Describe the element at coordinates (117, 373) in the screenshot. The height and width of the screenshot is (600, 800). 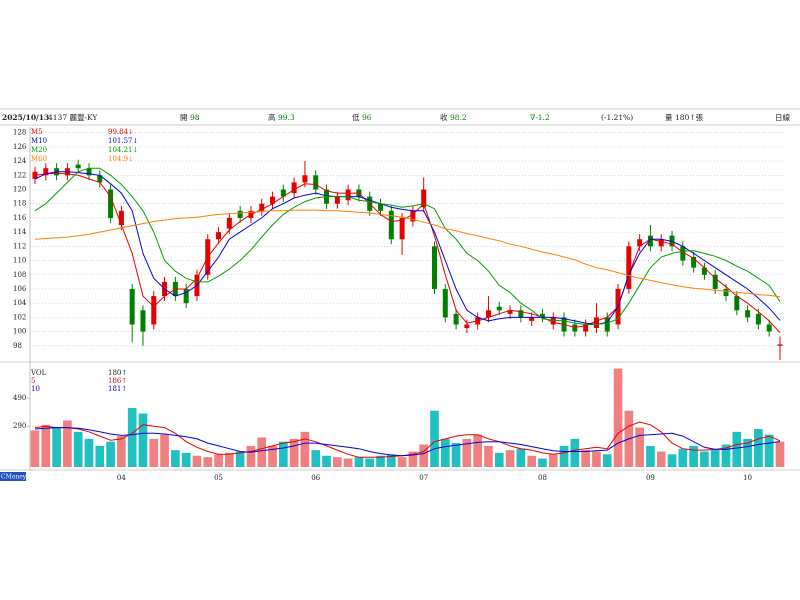
I see `legend-value: 180↑` at that location.